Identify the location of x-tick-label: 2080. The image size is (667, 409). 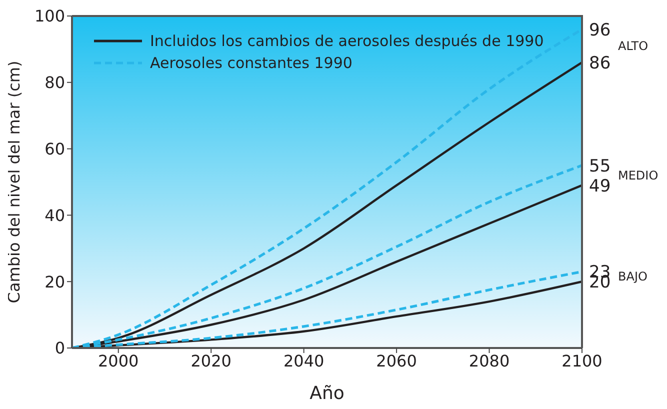
(489, 360).